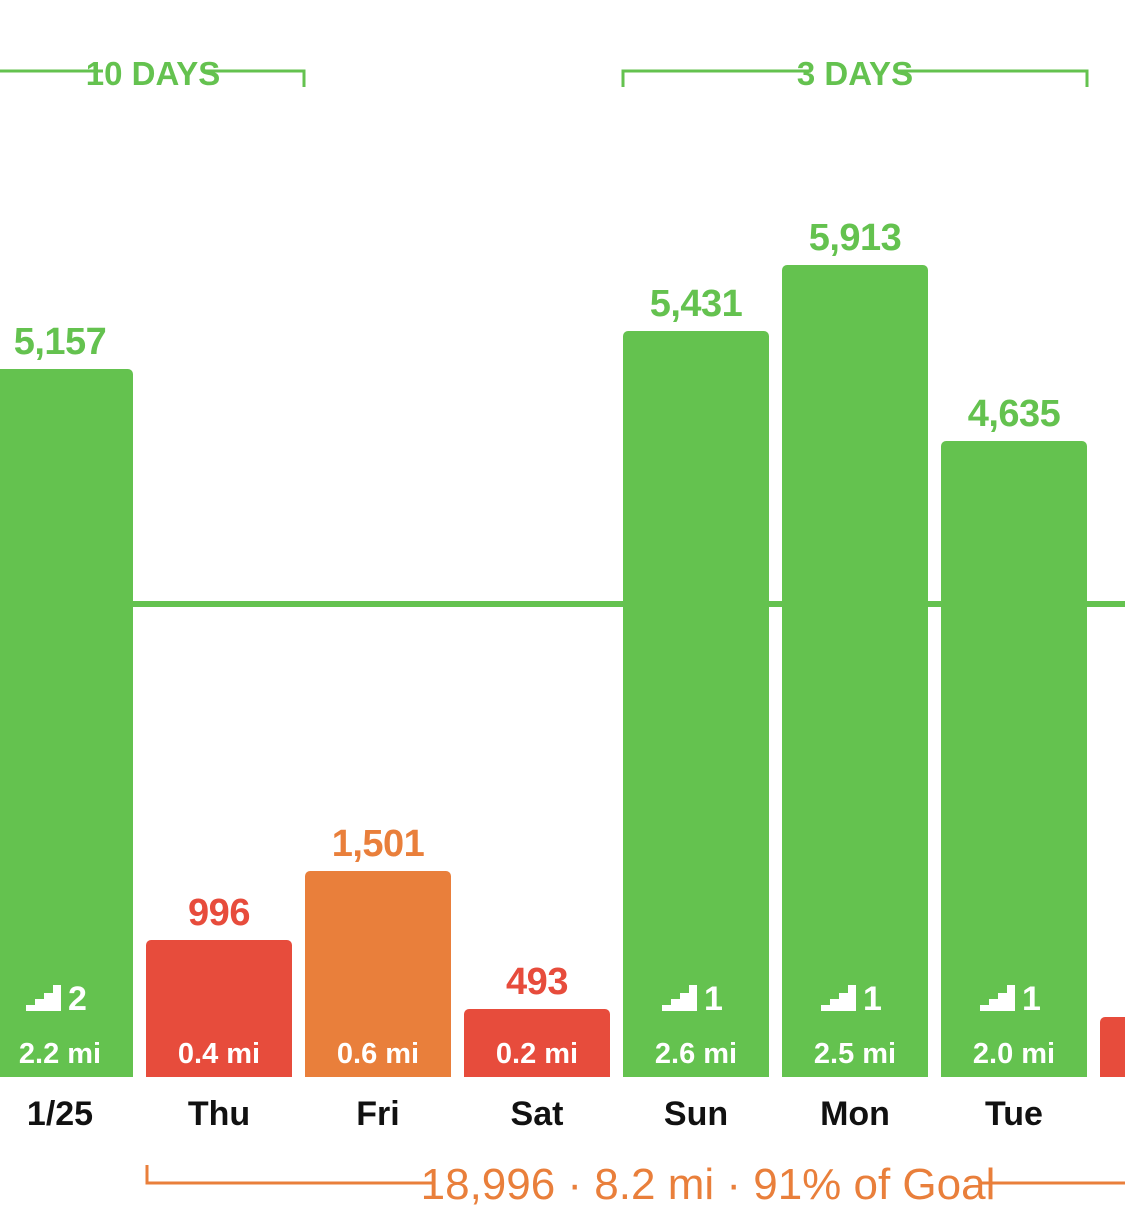  I want to click on distance-label: 2.0 mi, so click(1014, 1054).